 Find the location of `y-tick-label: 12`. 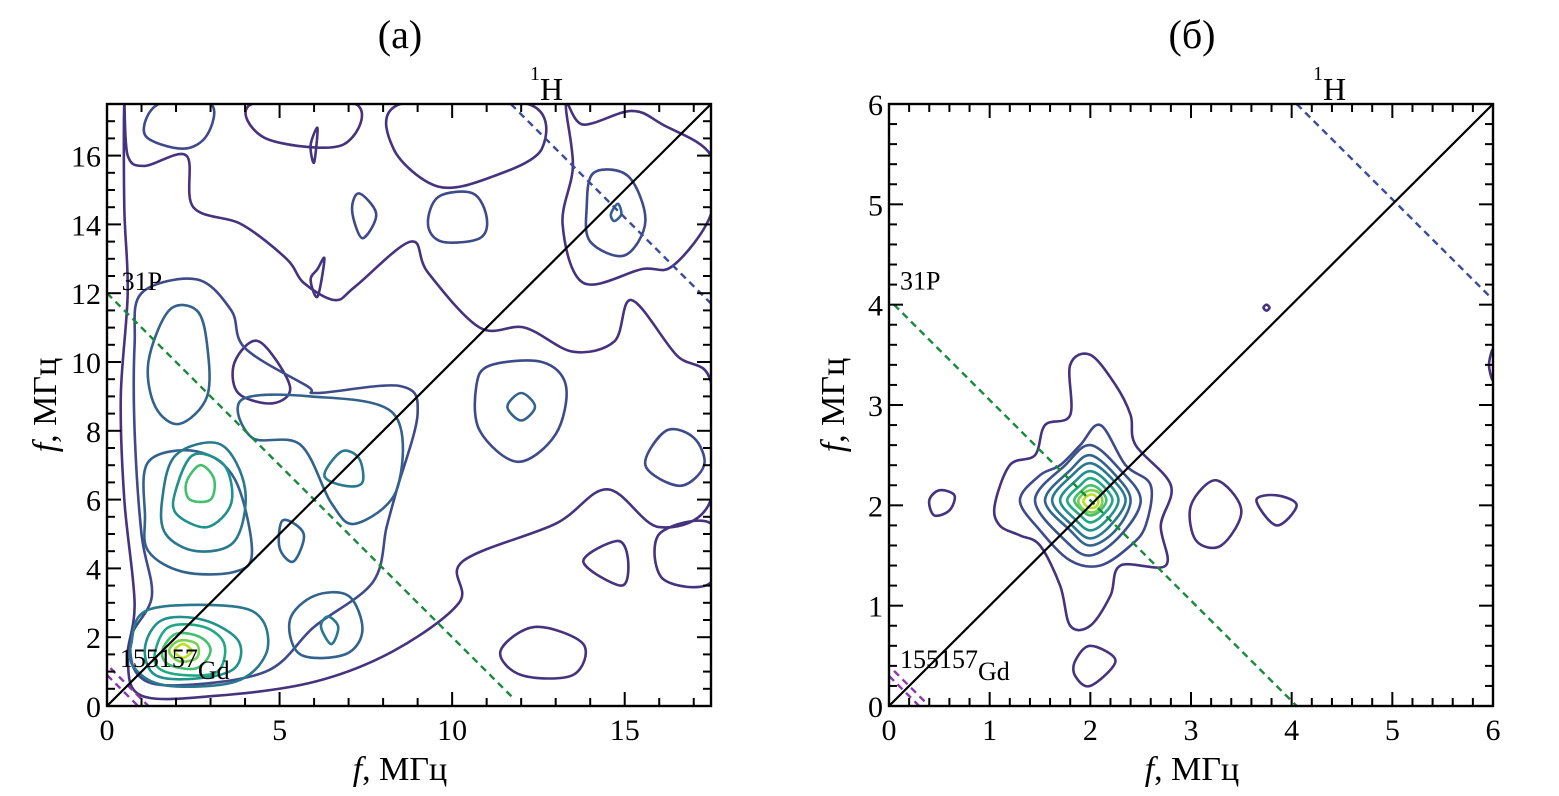

y-tick-label: 12 is located at coordinates (86, 294).